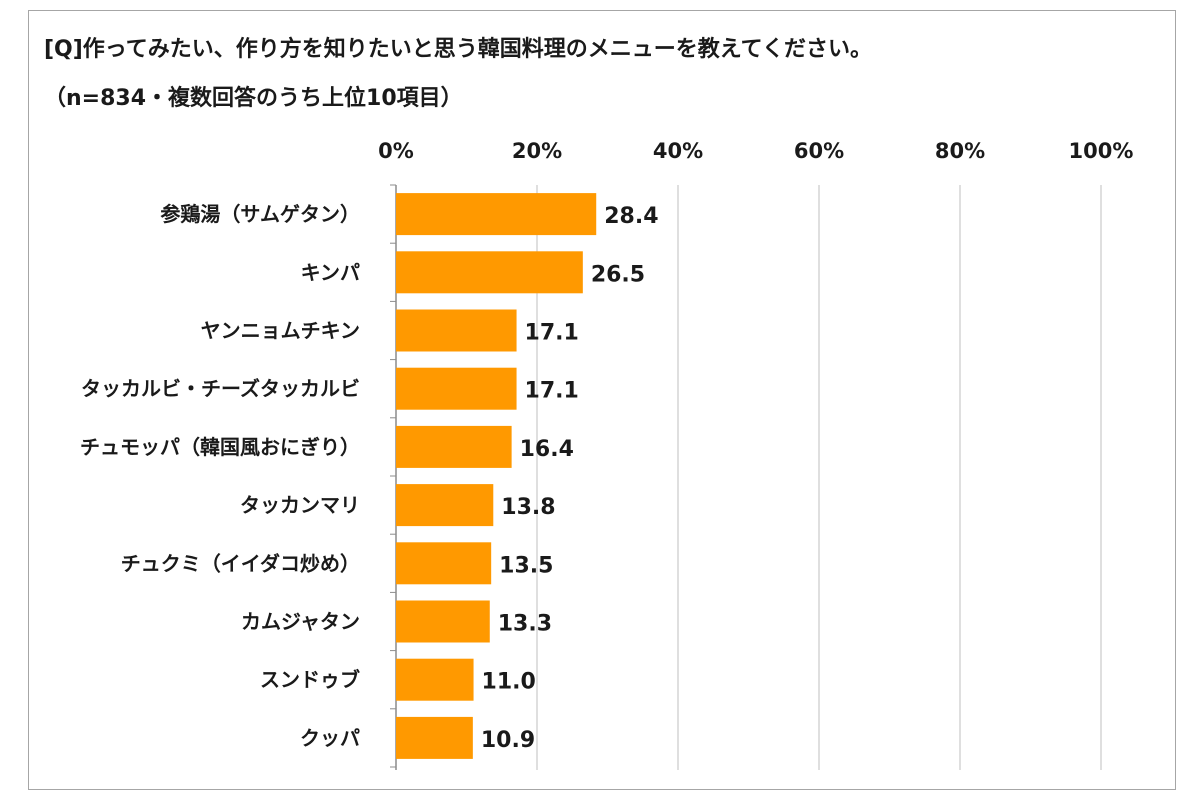 The image size is (1200, 800). Describe the element at coordinates (960, 151) in the screenshot. I see `x-tick-label: 80%` at that location.